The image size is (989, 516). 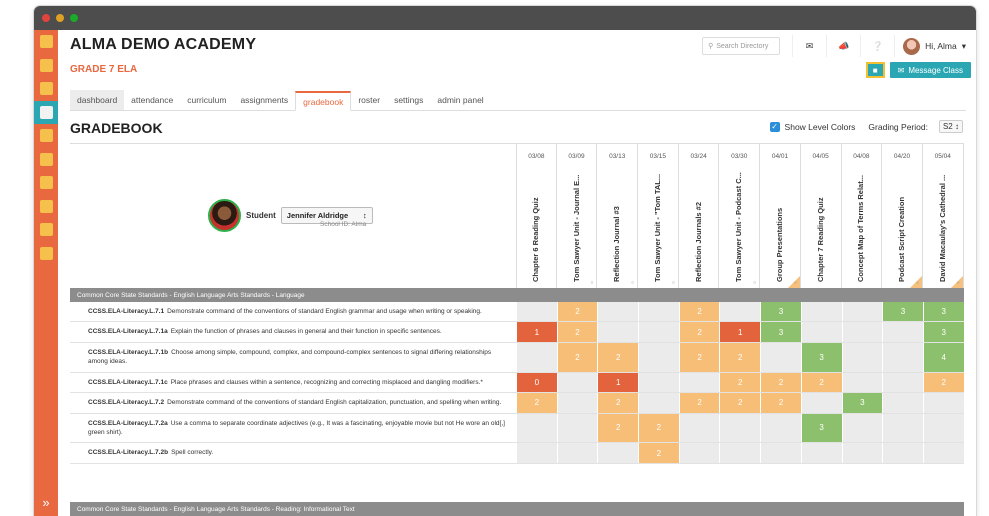 I want to click on score-cell: 4, so click(x=943, y=357).